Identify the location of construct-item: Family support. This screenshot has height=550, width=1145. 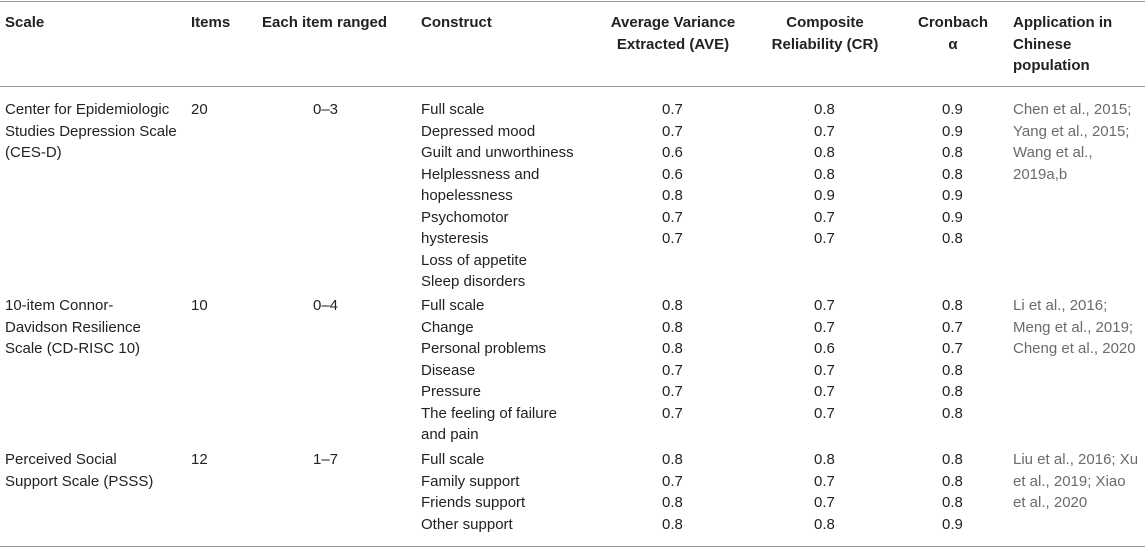
(470, 481).